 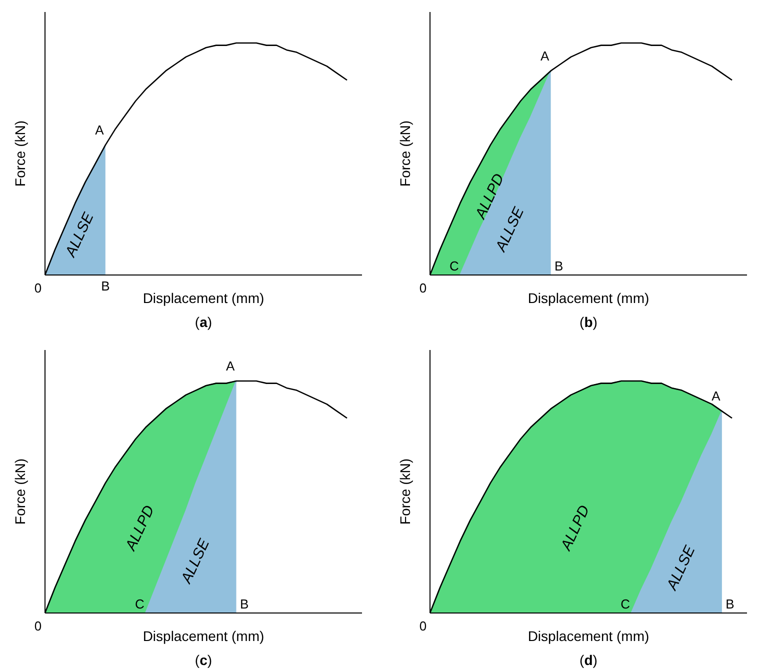 I want to click on text: (c), so click(x=203, y=660).